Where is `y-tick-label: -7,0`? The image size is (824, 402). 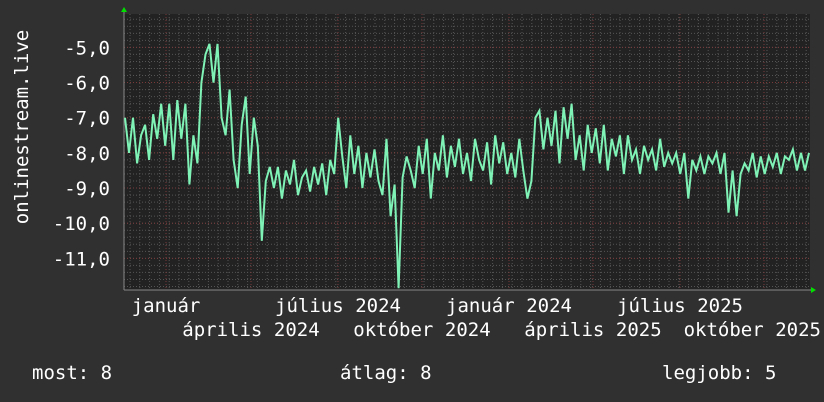
y-tick-label: -7,0 is located at coordinates (87, 119).